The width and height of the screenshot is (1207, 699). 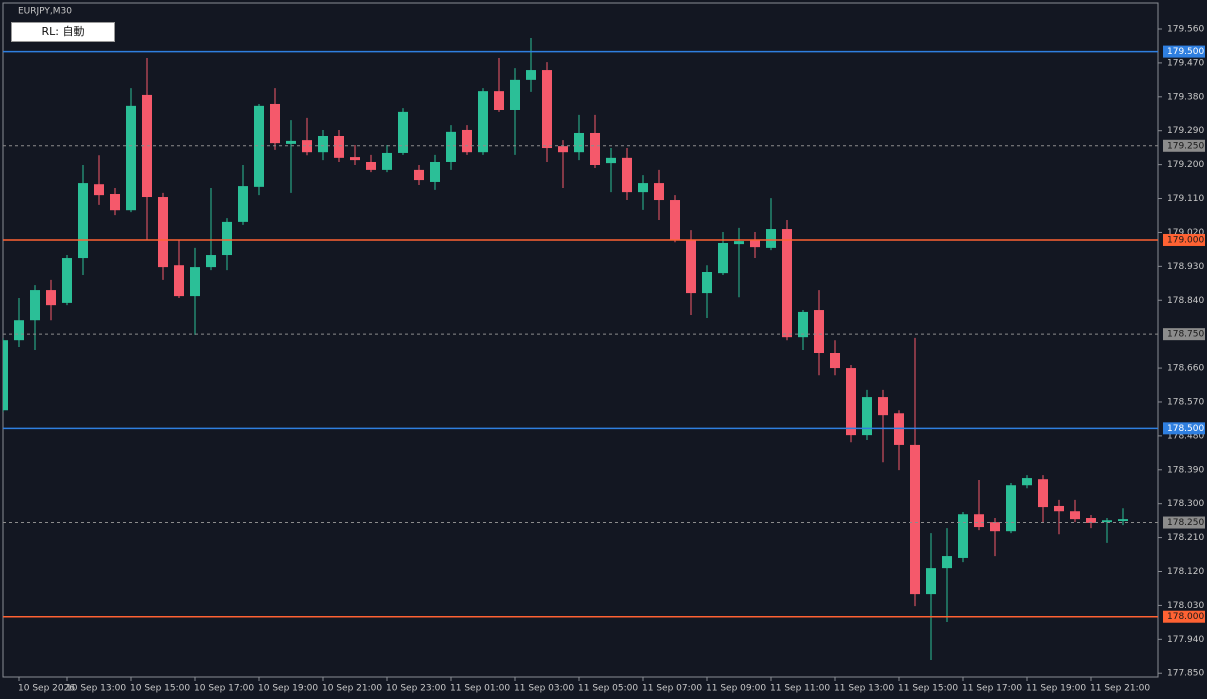 What do you see at coordinates (1185, 97) in the screenshot?
I see `y-tick-label: 179.380` at bounding box center [1185, 97].